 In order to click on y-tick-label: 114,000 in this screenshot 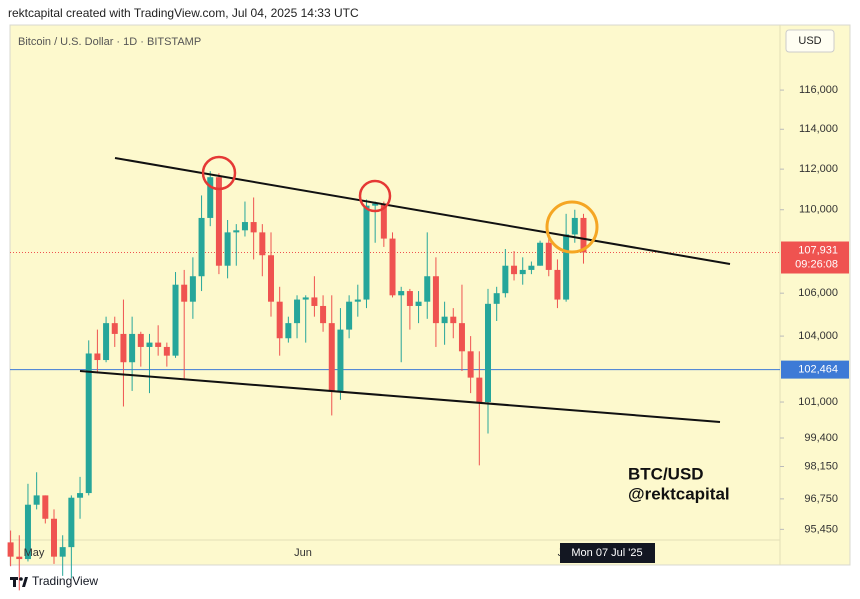, I will do `click(818, 129)`.